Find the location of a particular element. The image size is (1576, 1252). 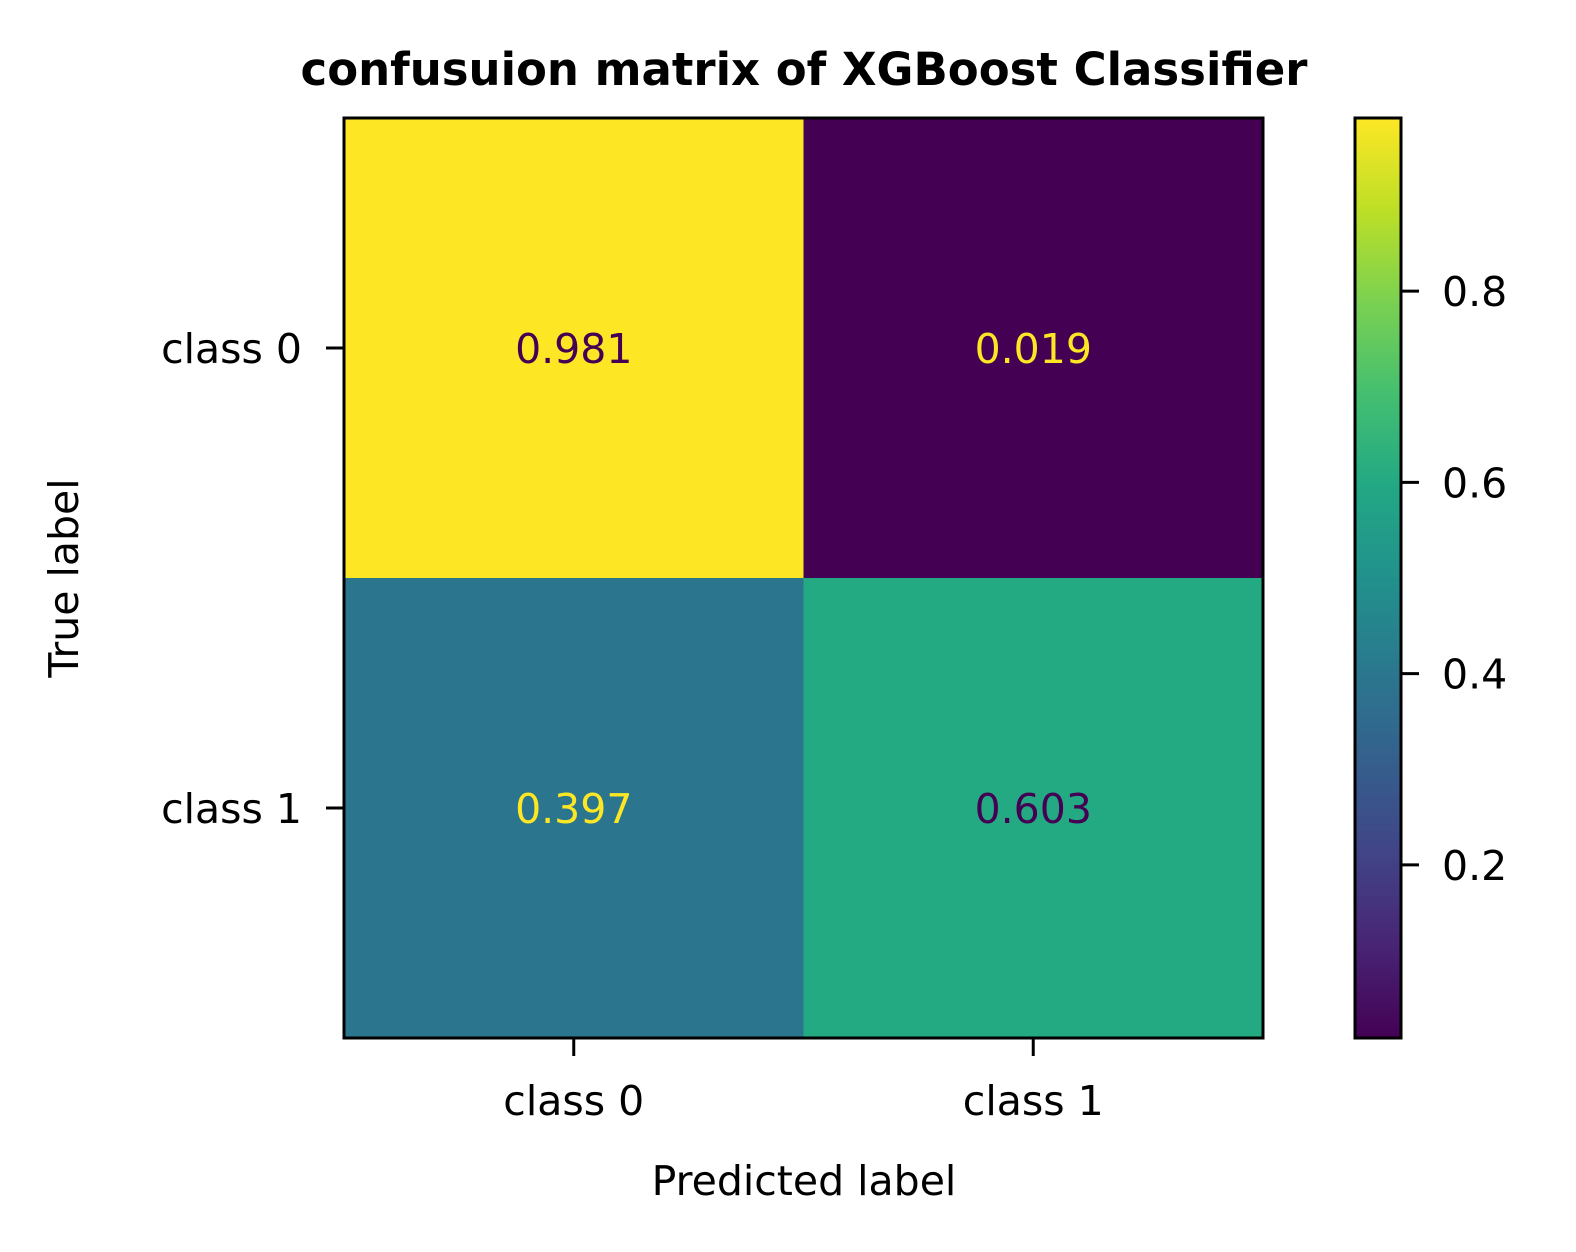

colorbar-tick-label: 0.4 is located at coordinates (1474, 675).